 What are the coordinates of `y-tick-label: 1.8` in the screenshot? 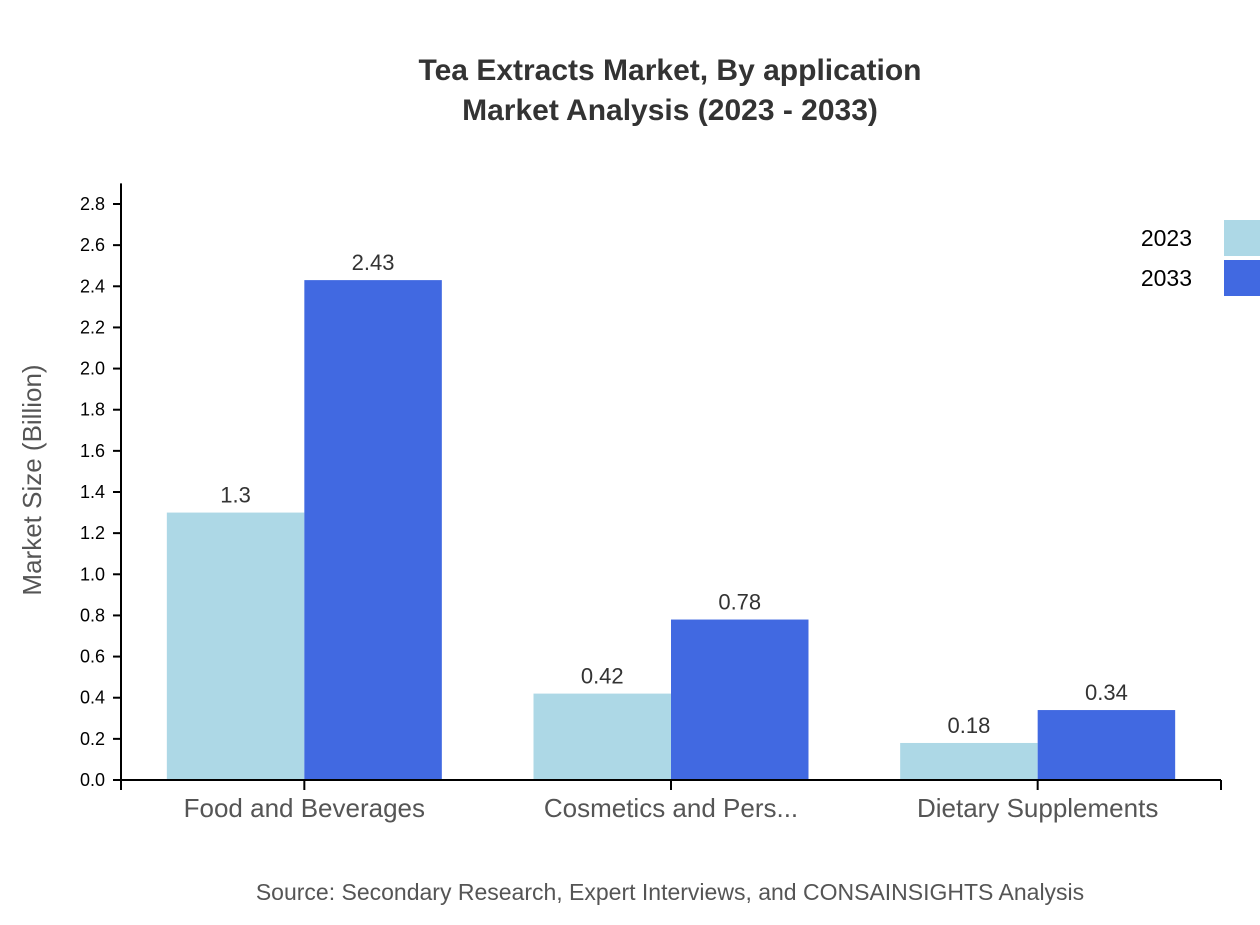 It's located at (92, 410).